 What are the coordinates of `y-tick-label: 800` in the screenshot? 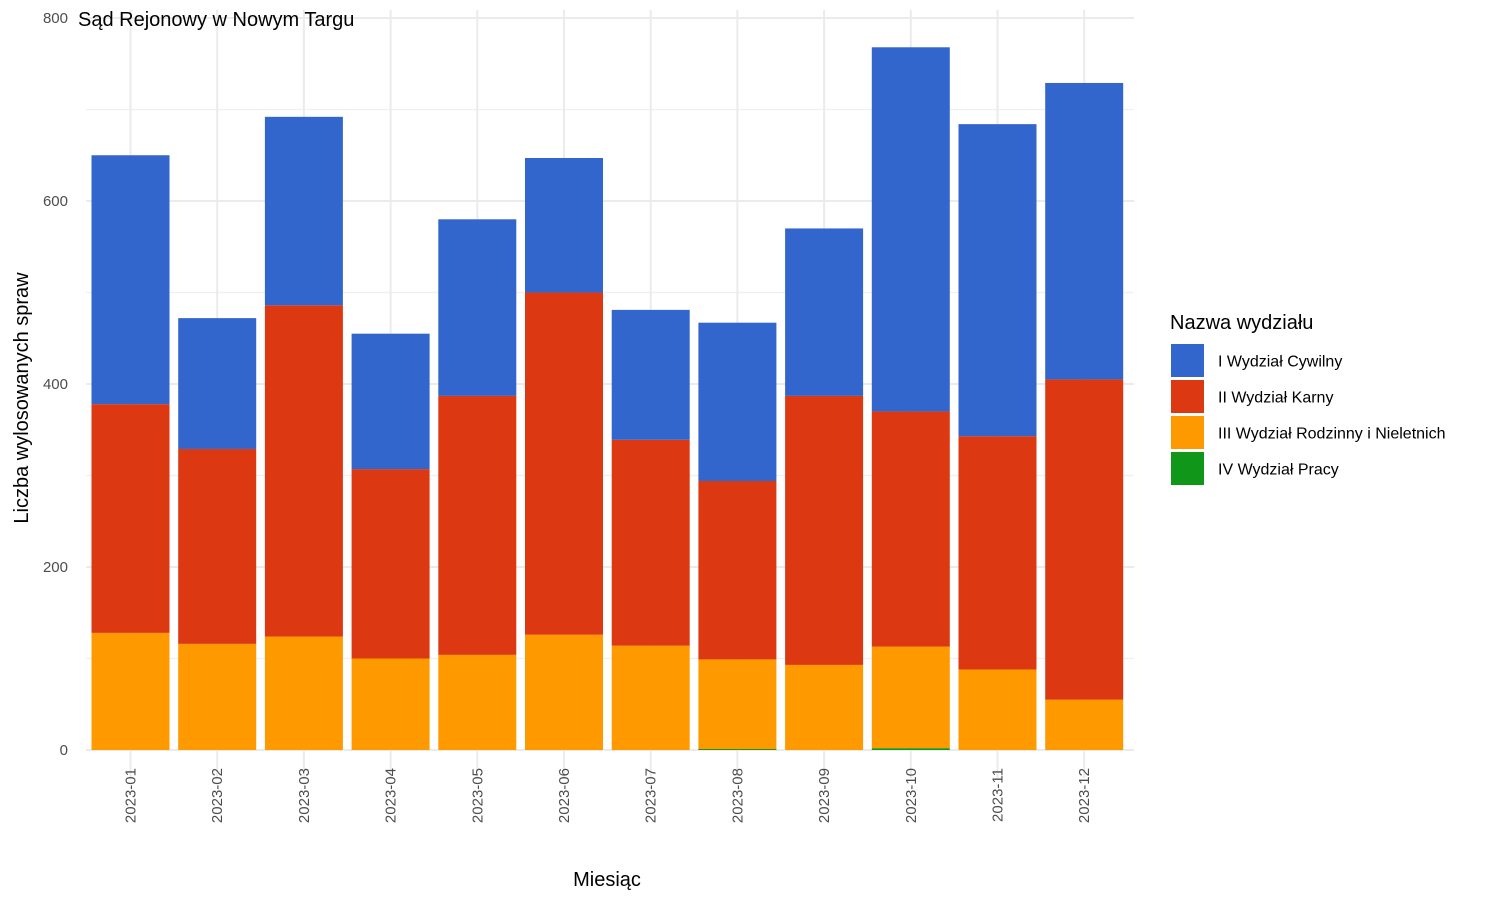 It's located at (55, 18).